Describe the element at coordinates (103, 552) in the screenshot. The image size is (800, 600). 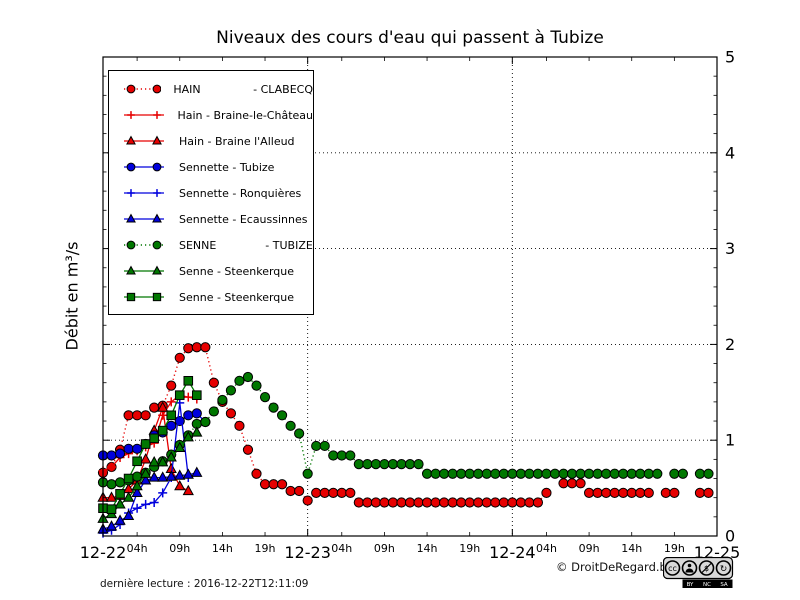
I see `x-day-label: 12-22` at that location.